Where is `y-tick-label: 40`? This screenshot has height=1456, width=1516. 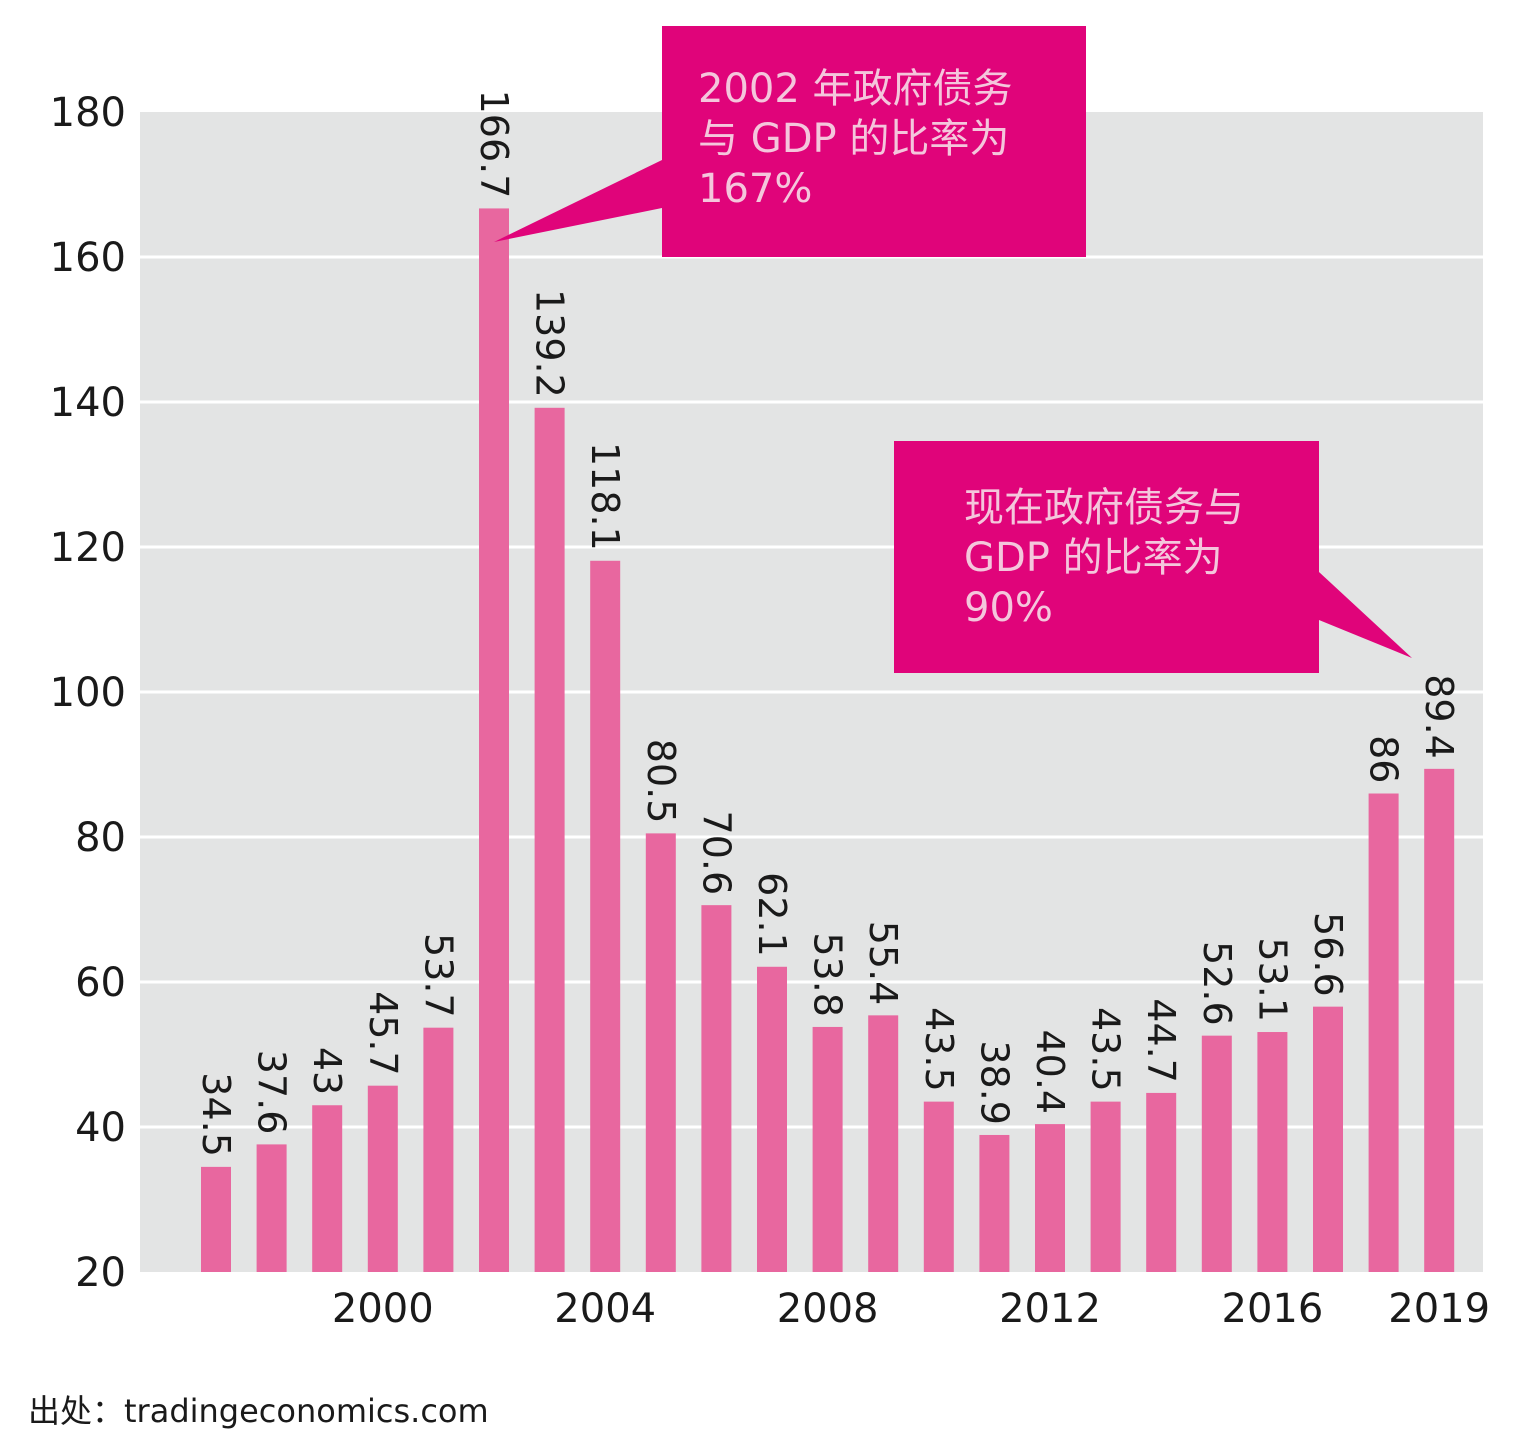
y-tick-label: 40 is located at coordinates (100, 1128).